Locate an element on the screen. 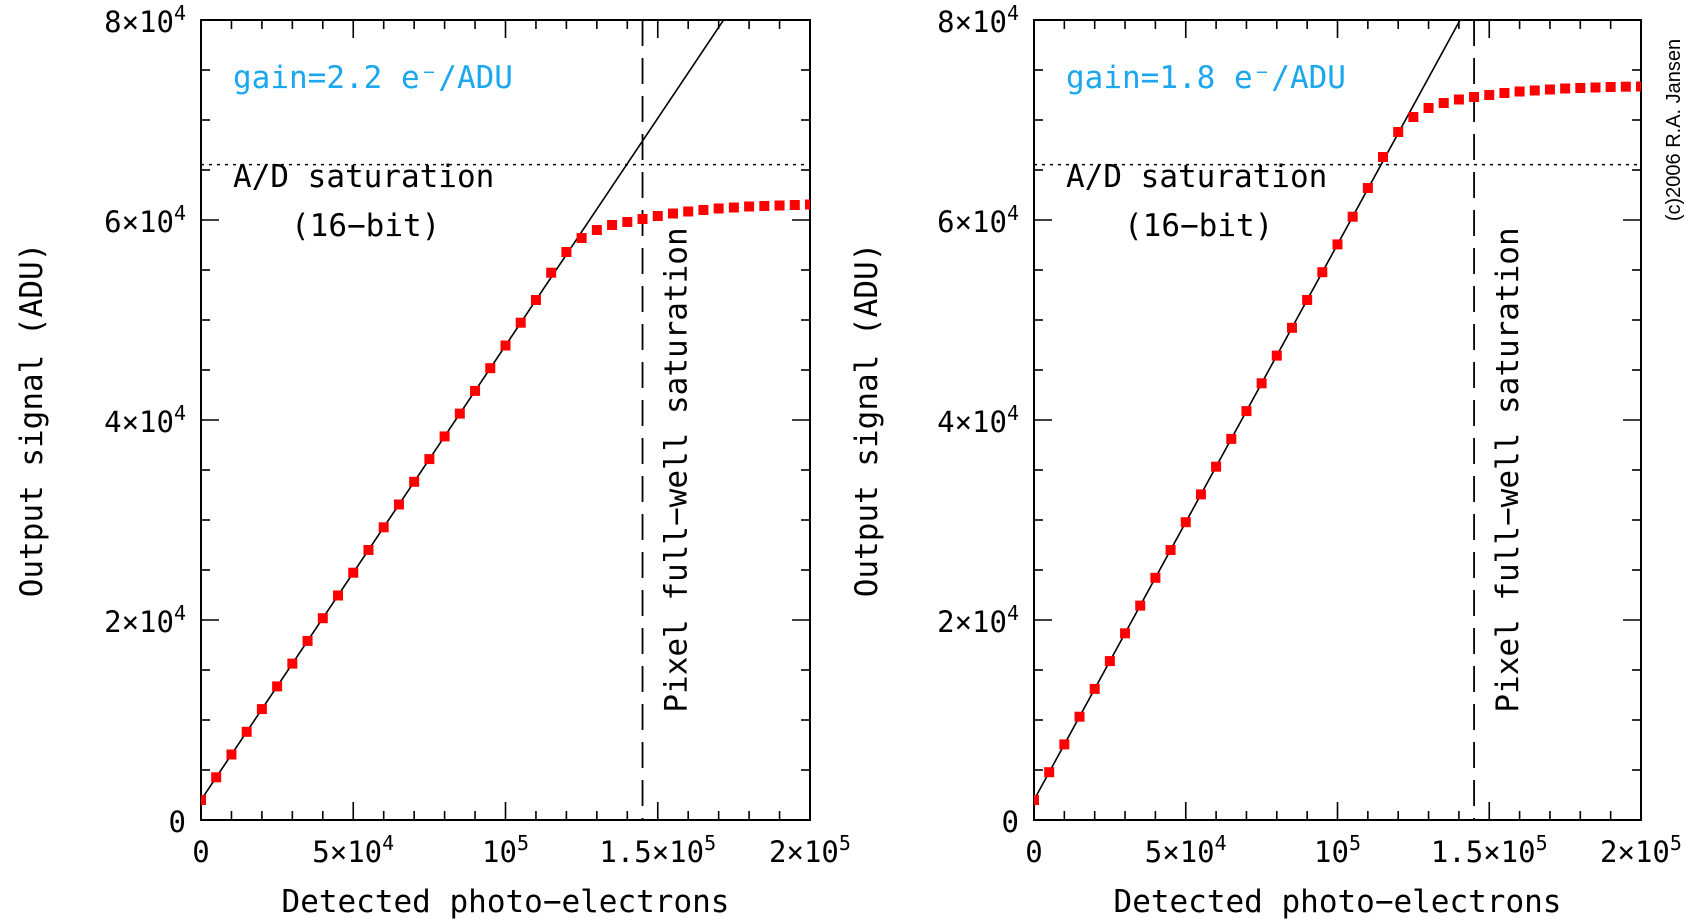  ad-saturation-bits-label: (16−bit) is located at coordinates (365, 226).